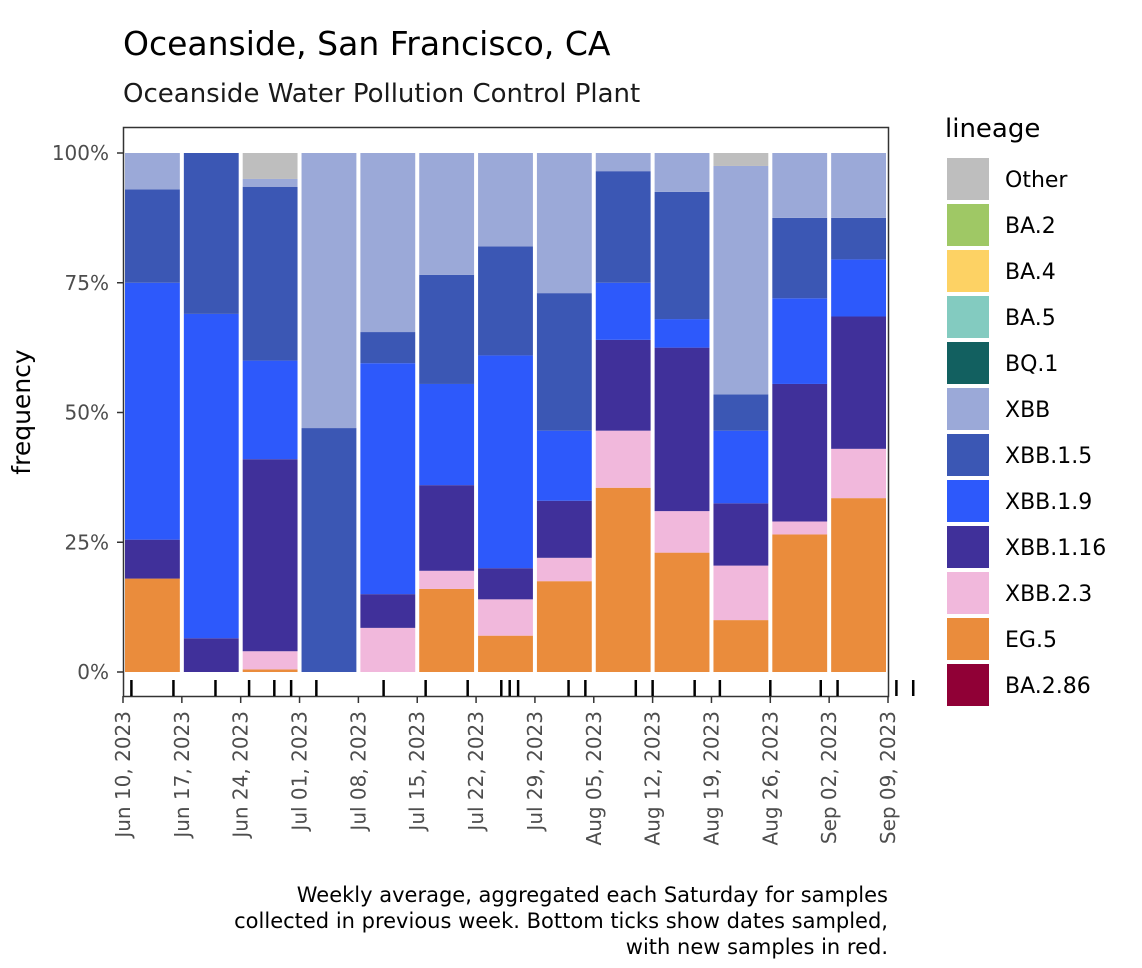 The width and height of the screenshot is (1142, 968). I want to click on x-tick-label: Aug 19, 2023, so click(711, 778).